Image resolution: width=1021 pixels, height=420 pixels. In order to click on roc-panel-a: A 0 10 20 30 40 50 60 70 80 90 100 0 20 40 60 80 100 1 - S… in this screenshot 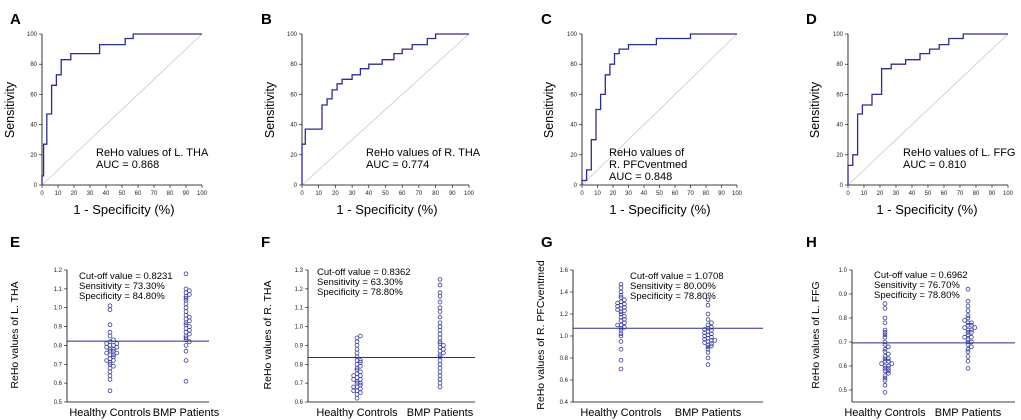, I will do `click(106, 114)`.